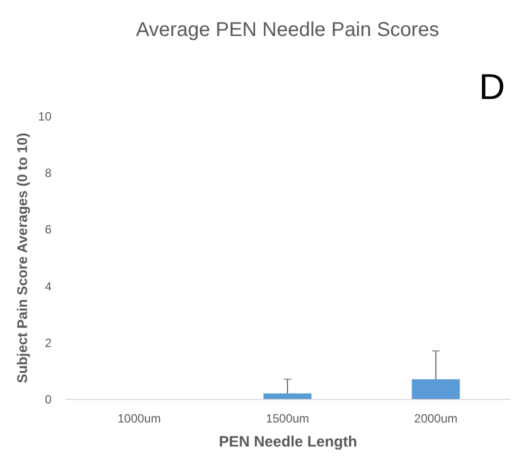 Image resolution: width=530 pixels, height=469 pixels. I want to click on y-tick-label: 2, so click(48, 343).